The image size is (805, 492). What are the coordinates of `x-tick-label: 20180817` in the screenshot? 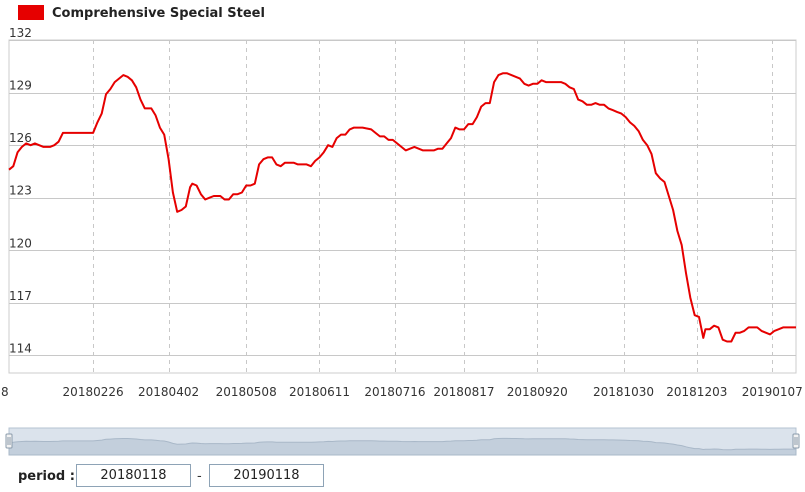 It's located at (463, 392).